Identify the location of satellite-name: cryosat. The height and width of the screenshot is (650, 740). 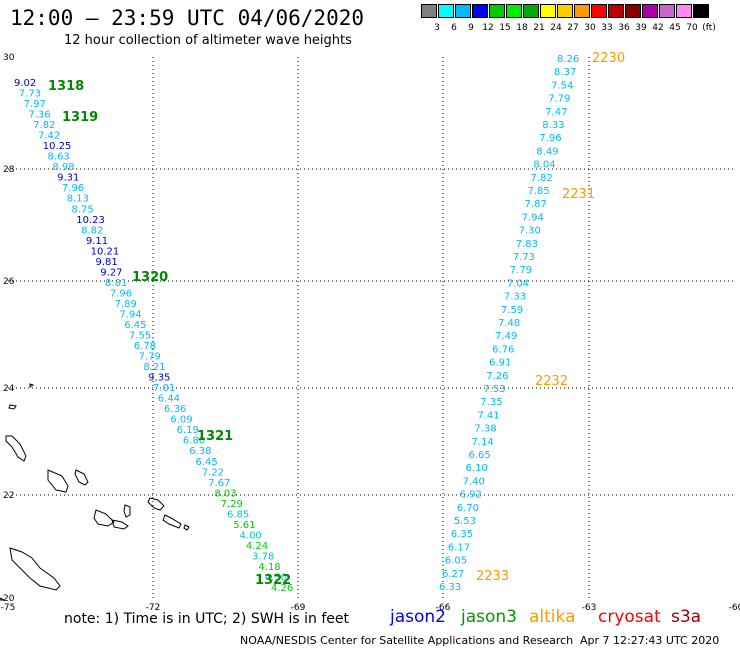
(629, 617).